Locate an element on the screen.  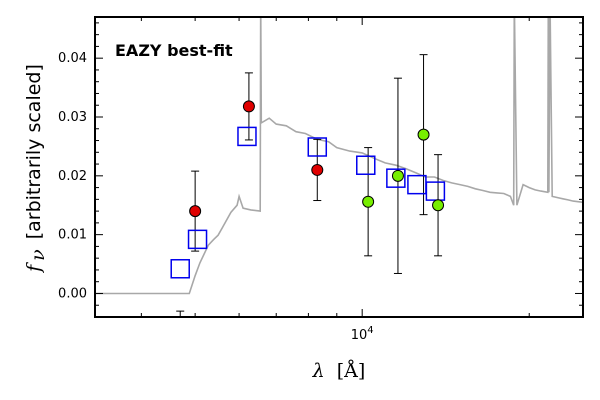
x-axis-unit: [Å] is located at coordinates (351, 371).